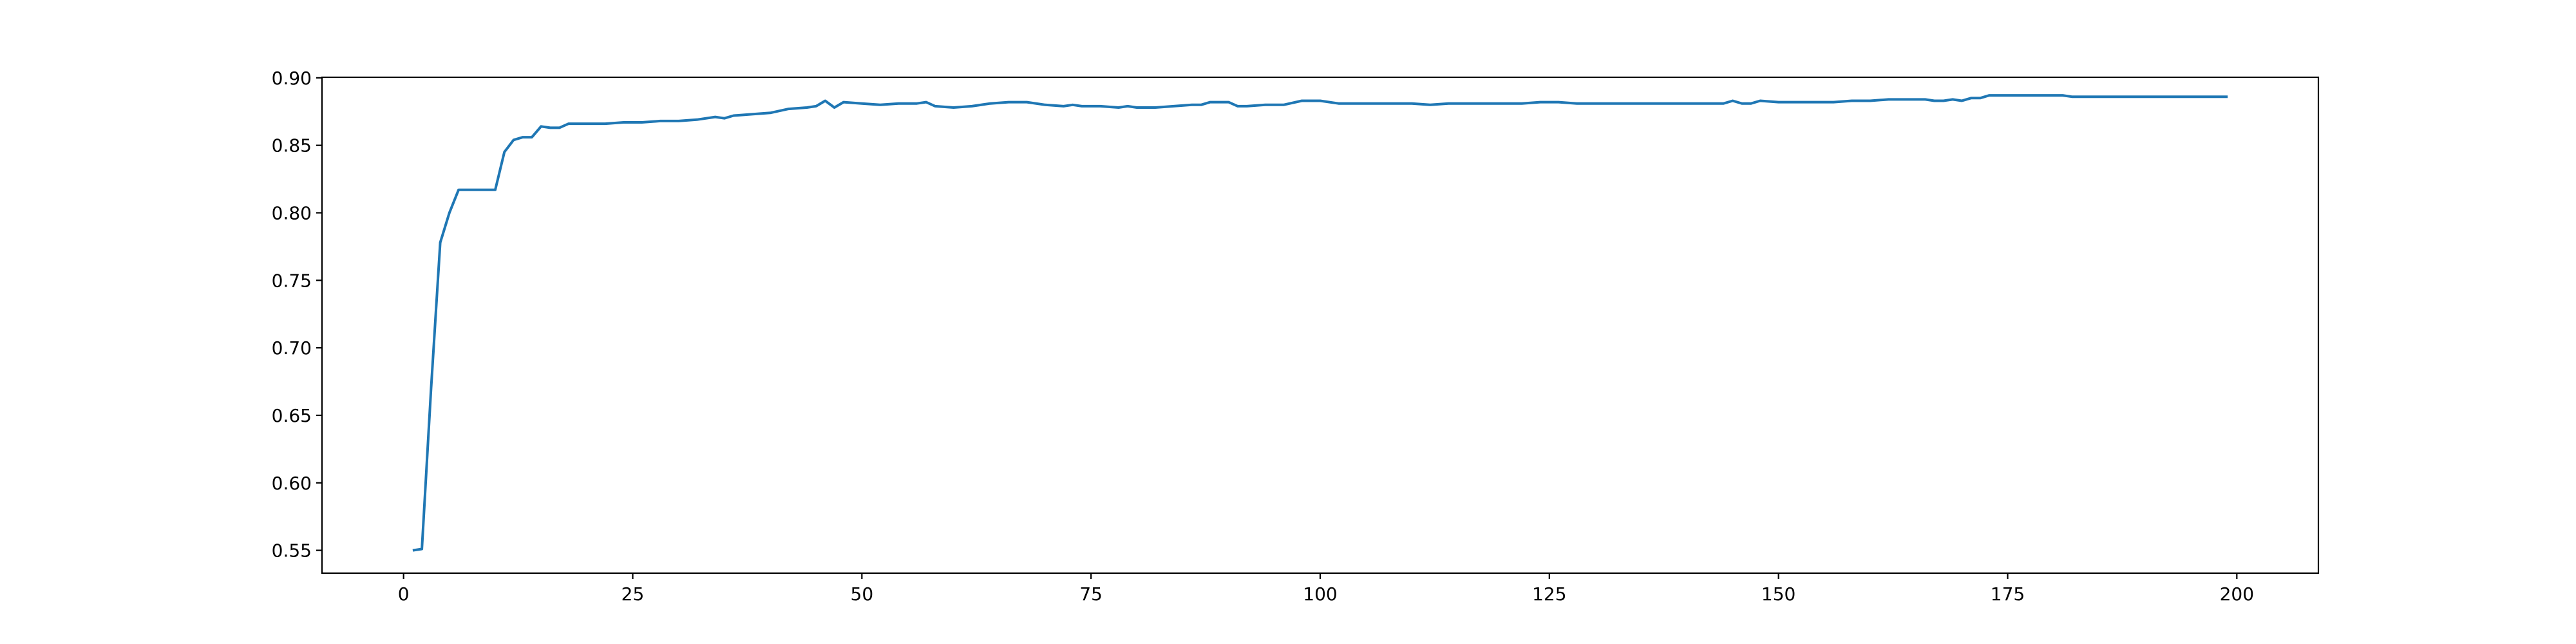 The image size is (2576, 644). I want to click on y-tick-label: 0.65, so click(292, 415).